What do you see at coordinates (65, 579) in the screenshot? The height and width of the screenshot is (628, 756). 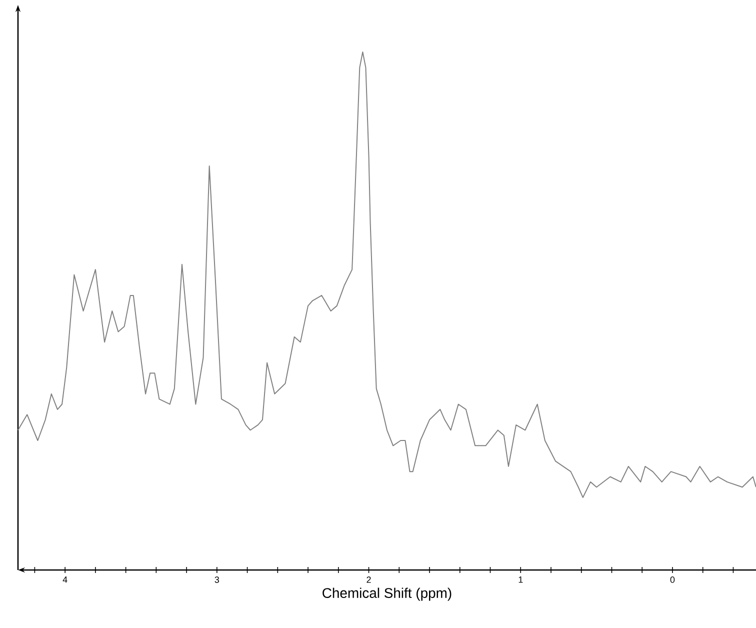 I see `x-tick-label: 4` at bounding box center [65, 579].